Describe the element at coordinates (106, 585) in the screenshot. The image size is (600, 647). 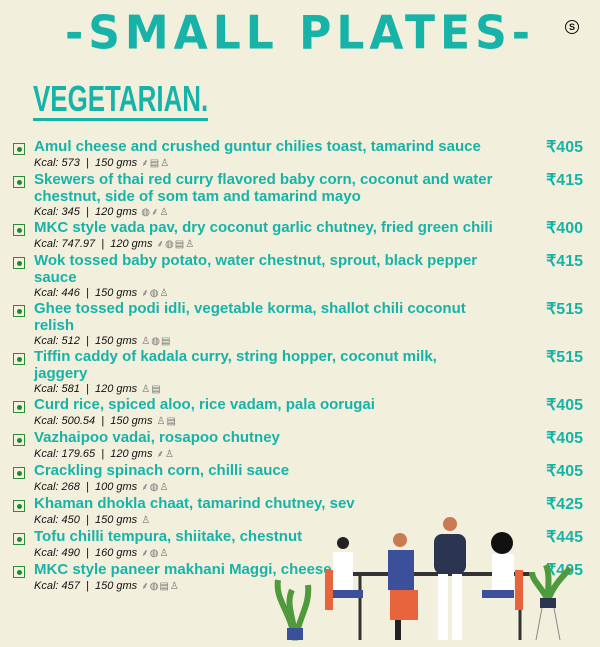
I see `item-meta: Kcal: 457 | 150 gms ⸙◍▤♙` at that location.